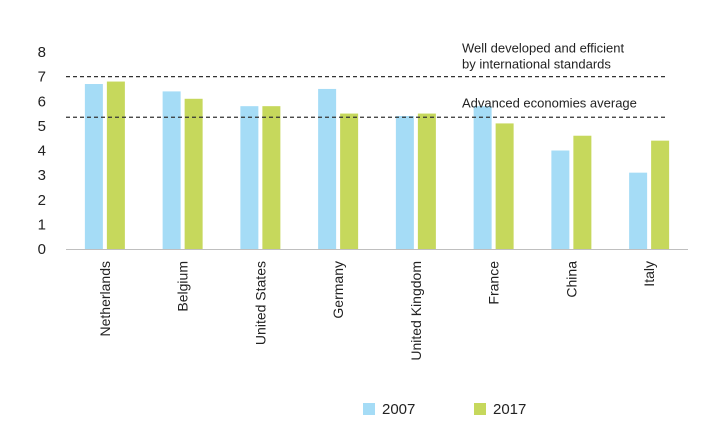  Describe the element at coordinates (327, 168) in the screenshot. I see `bar-2007-germany` at that location.